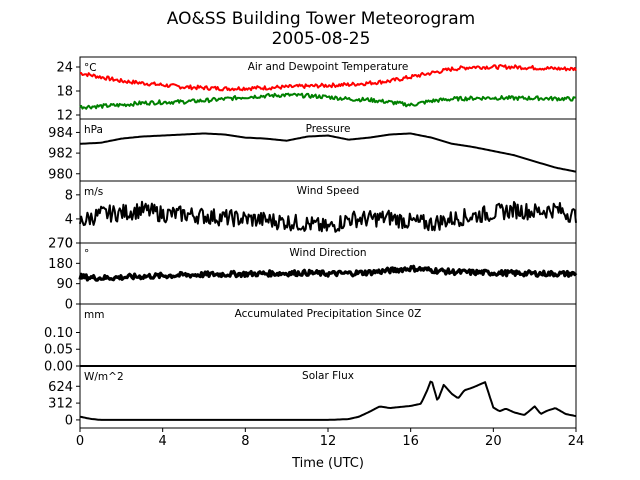 This screenshot has width=640, height=480. Describe the element at coordinates (328, 191) in the screenshot. I see `wind-speed-panel-title: Wind Speed` at that location.